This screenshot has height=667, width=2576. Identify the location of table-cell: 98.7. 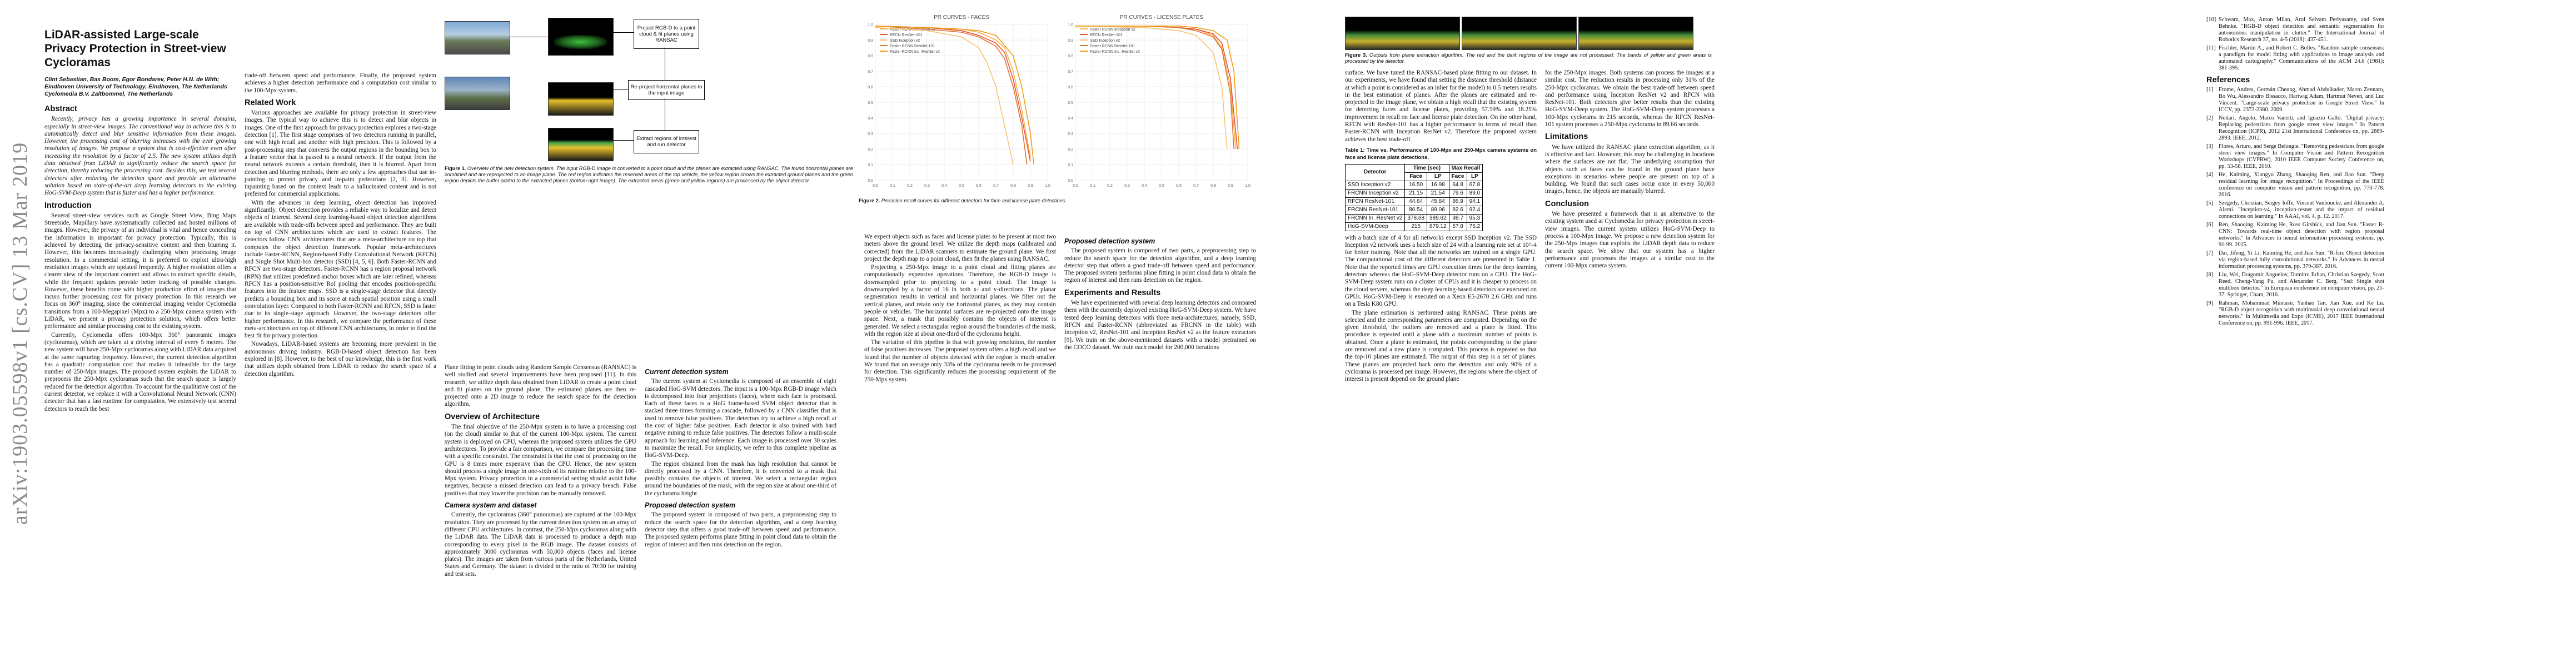
(1457, 218).